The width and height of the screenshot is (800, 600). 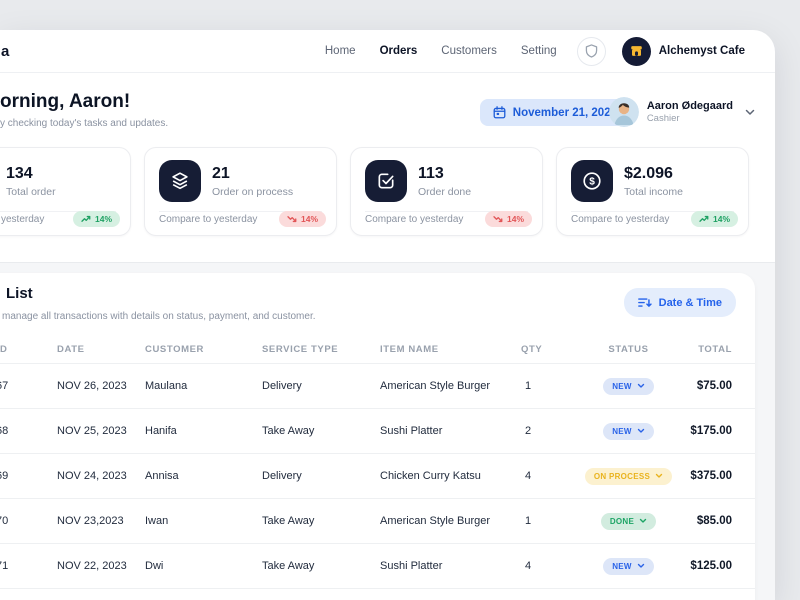 I want to click on nav-item-orders: Orders, so click(x=398, y=51).